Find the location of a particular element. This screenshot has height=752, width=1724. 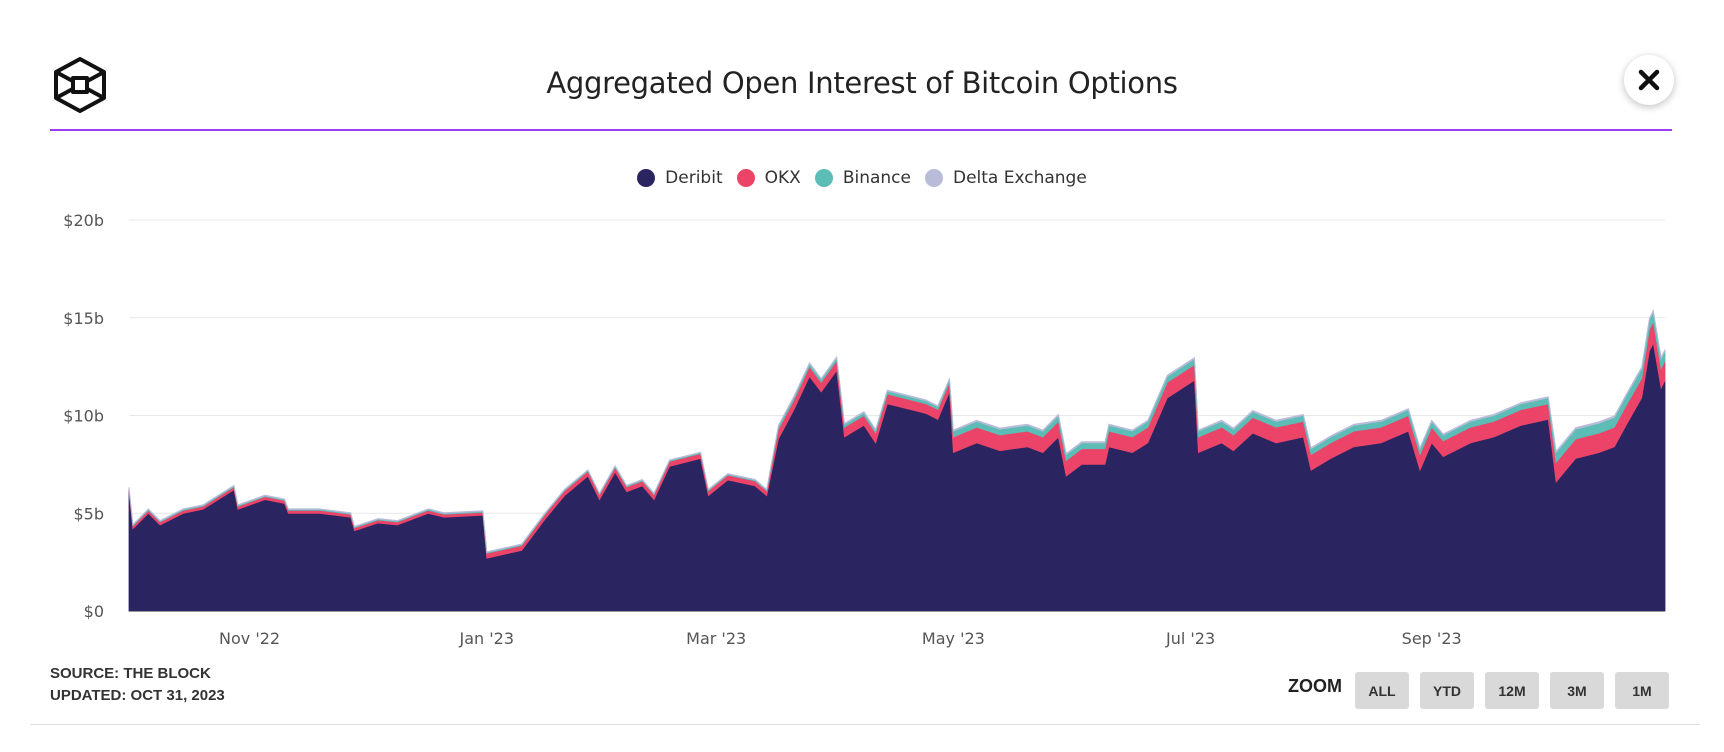

y-tick-label: $10b is located at coordinates (83, 416).